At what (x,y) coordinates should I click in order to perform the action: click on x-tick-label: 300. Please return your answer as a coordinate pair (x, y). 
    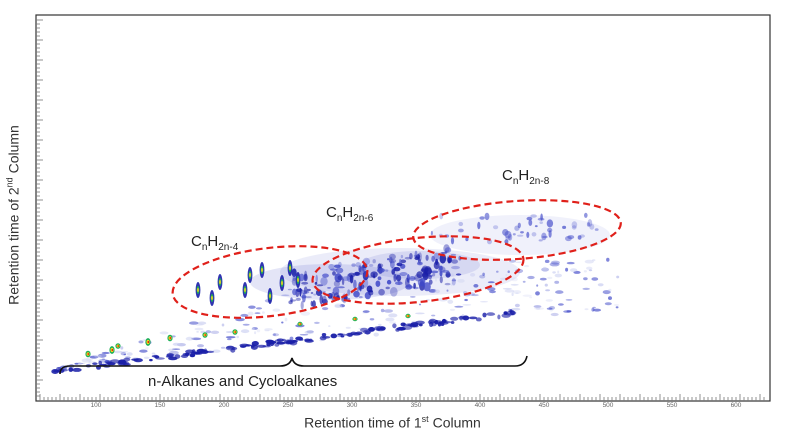
    Looking at the image, I should click on (352, 405).